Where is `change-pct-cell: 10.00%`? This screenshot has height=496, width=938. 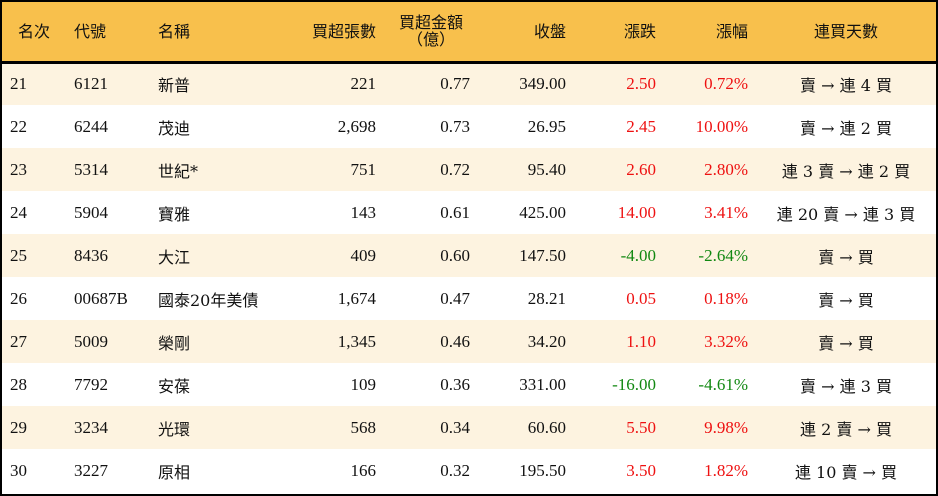
change-pct-cell: 10.00% is located at coordinates (721, 126).